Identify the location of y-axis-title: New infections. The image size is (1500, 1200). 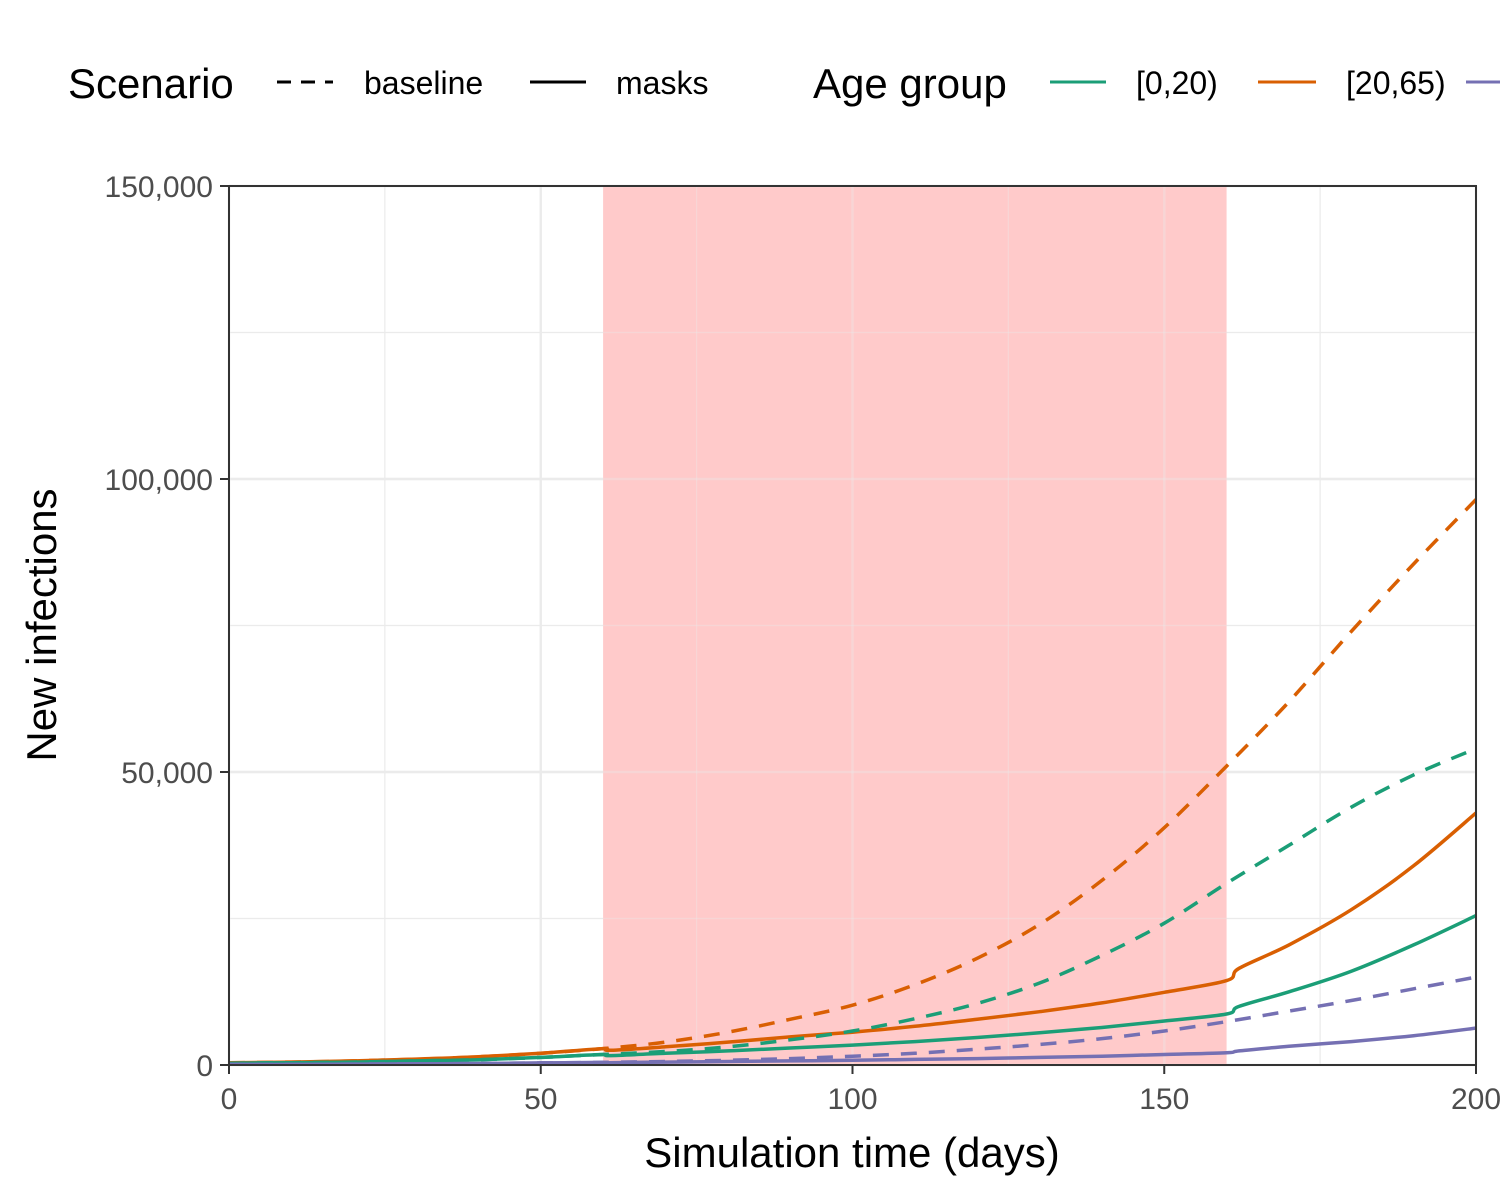
(41, 624).